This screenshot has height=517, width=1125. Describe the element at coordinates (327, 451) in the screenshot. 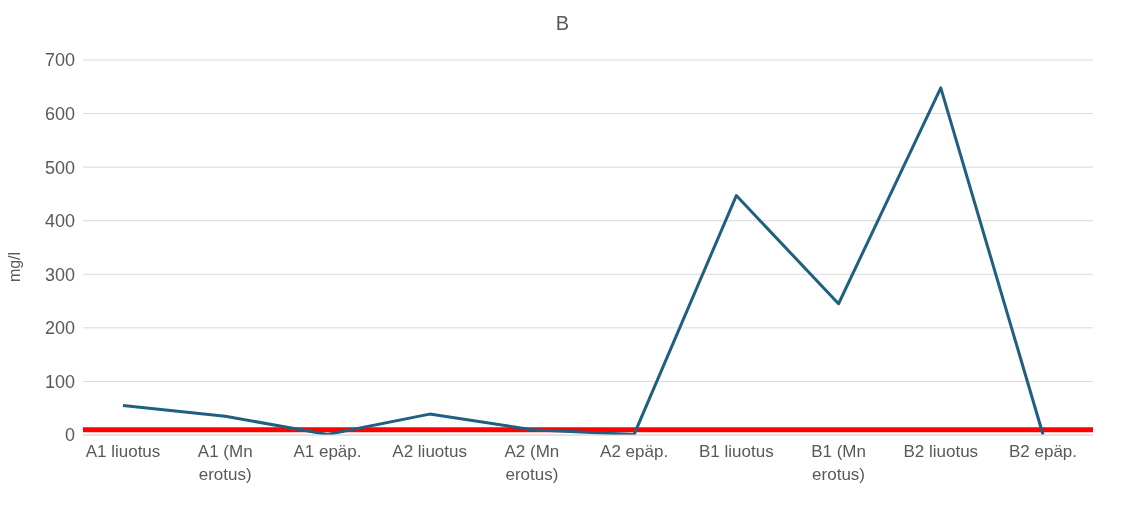

I see `x-tick-label: A1 epäp.` at that location.